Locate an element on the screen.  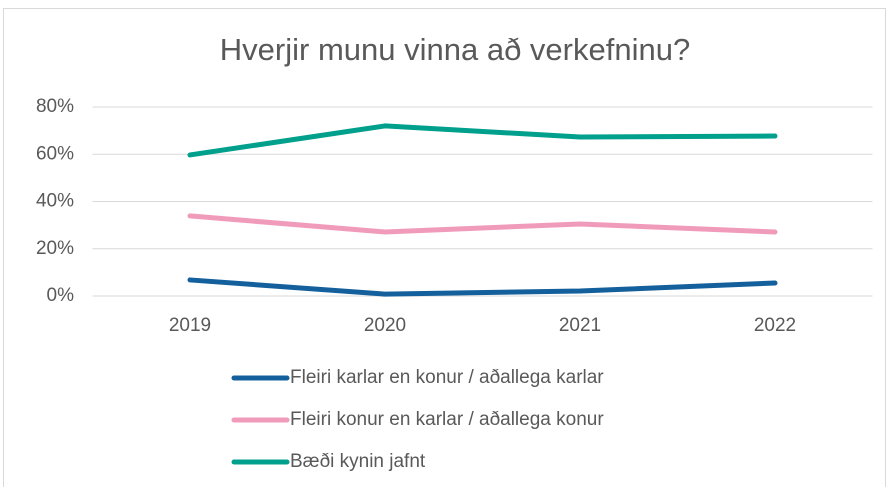
y-tick-label: 60% is located at coordinates (55, 153).